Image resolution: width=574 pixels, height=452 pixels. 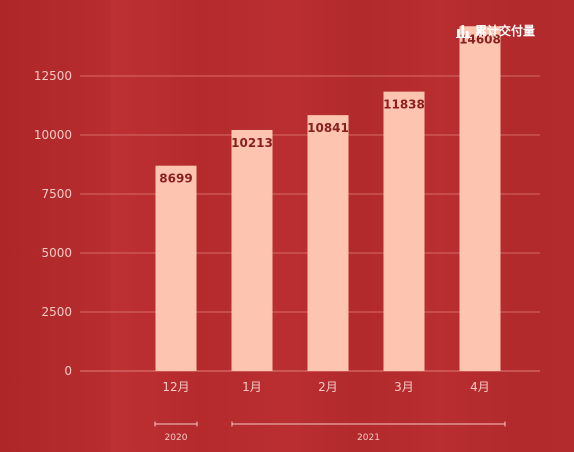 I want to click on x-tick-label: 2月, so click(x=328, y=387).